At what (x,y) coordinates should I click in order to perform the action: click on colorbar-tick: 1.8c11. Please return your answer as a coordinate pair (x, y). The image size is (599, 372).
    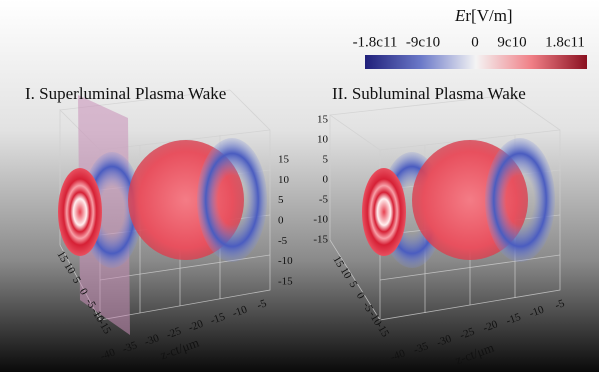
    Looking at the image, I should click on (565, 42).